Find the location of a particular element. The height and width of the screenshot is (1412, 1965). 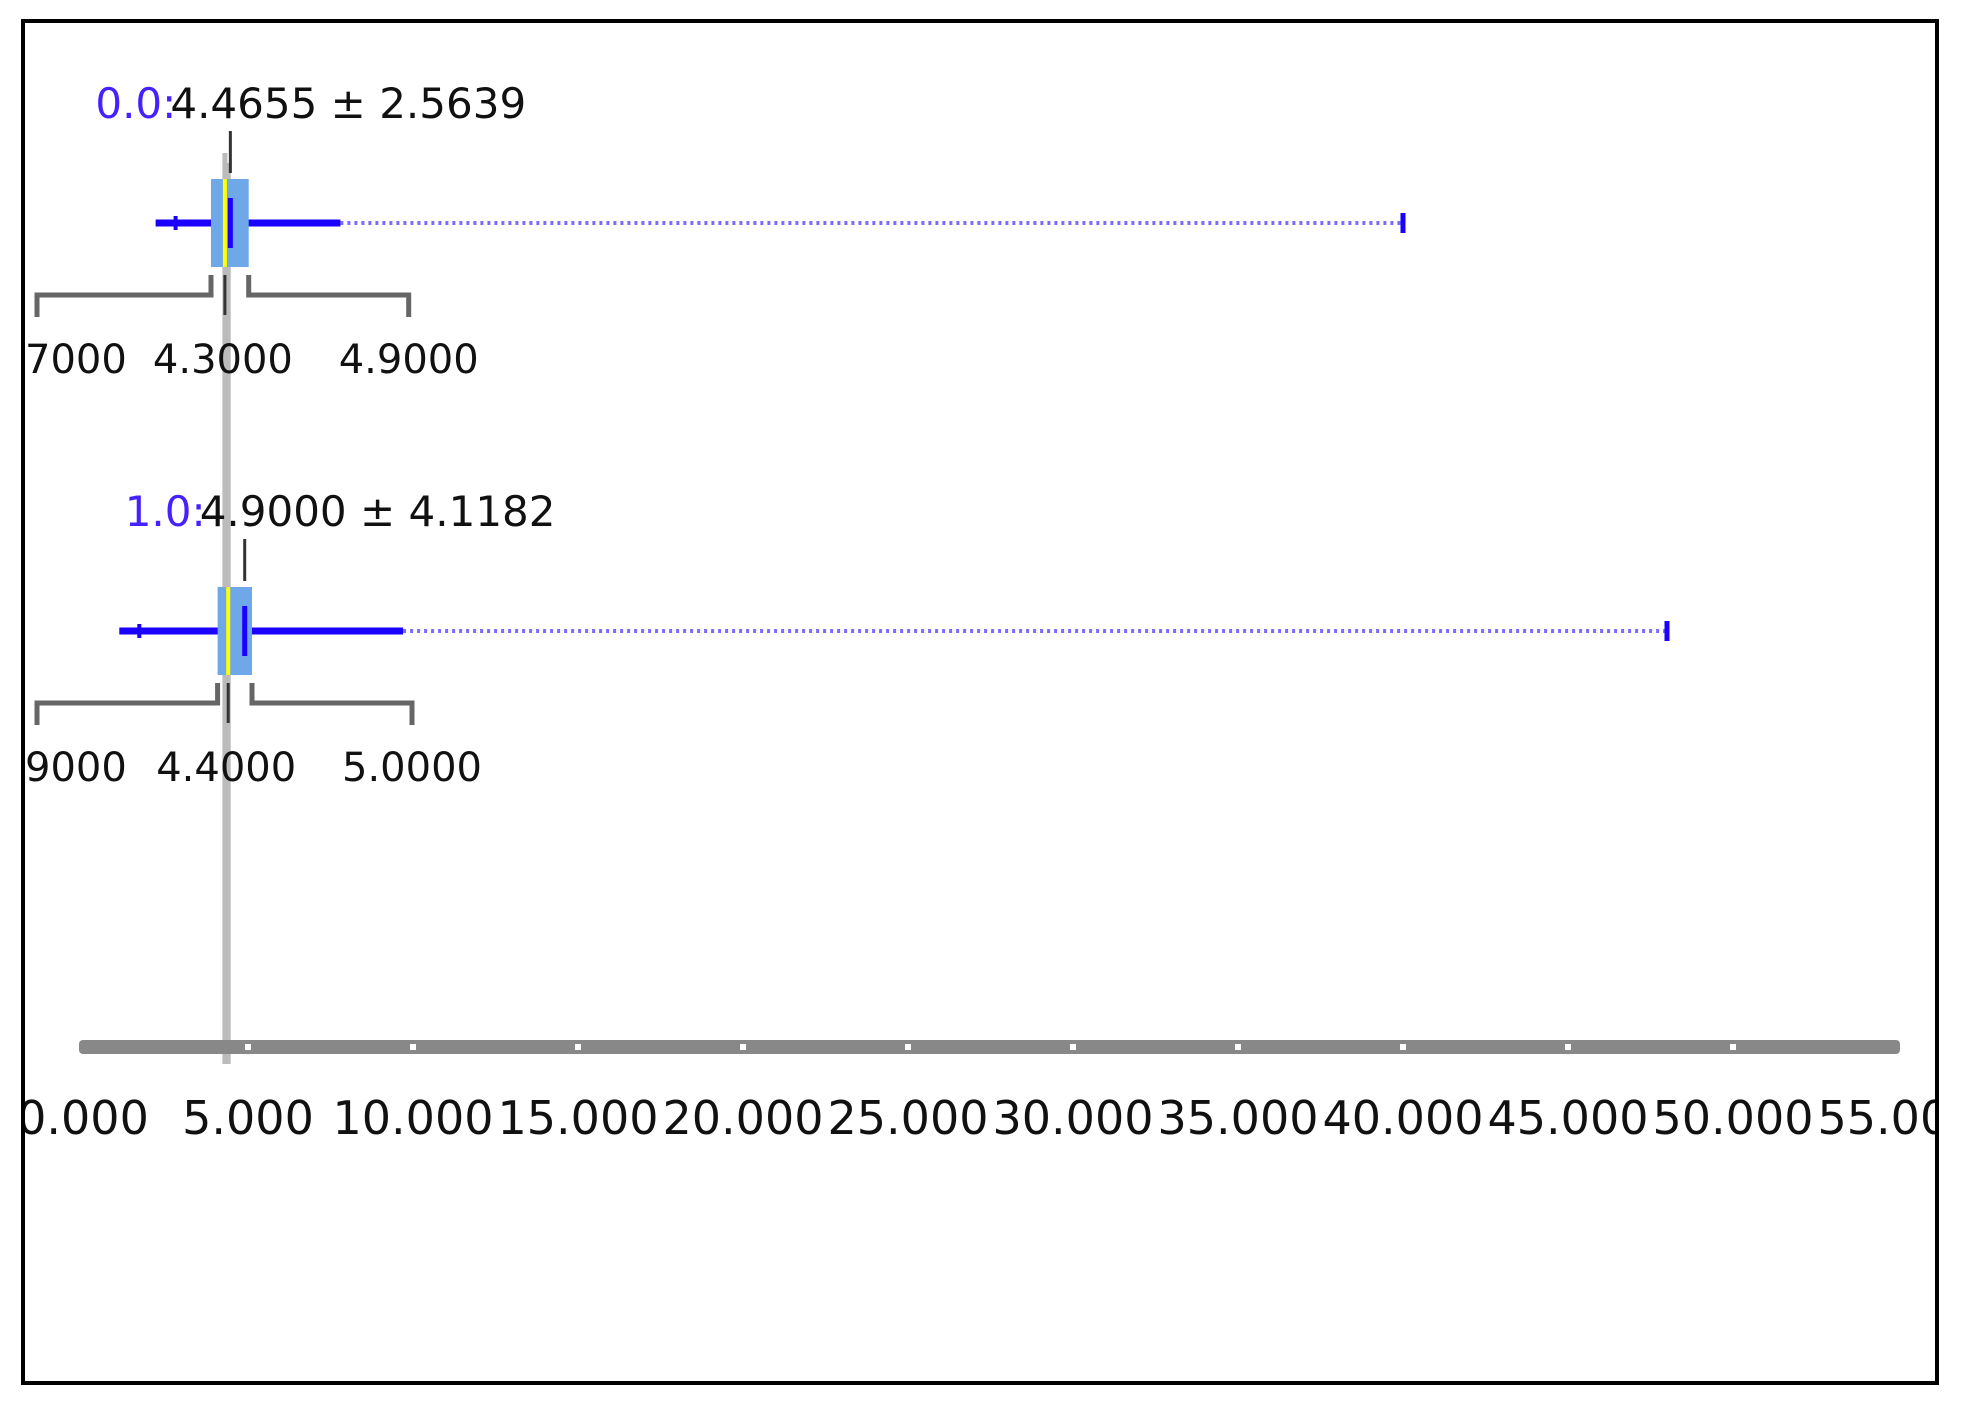

x-tick-label: 45.000 is located at coordinates (1568, 1118).